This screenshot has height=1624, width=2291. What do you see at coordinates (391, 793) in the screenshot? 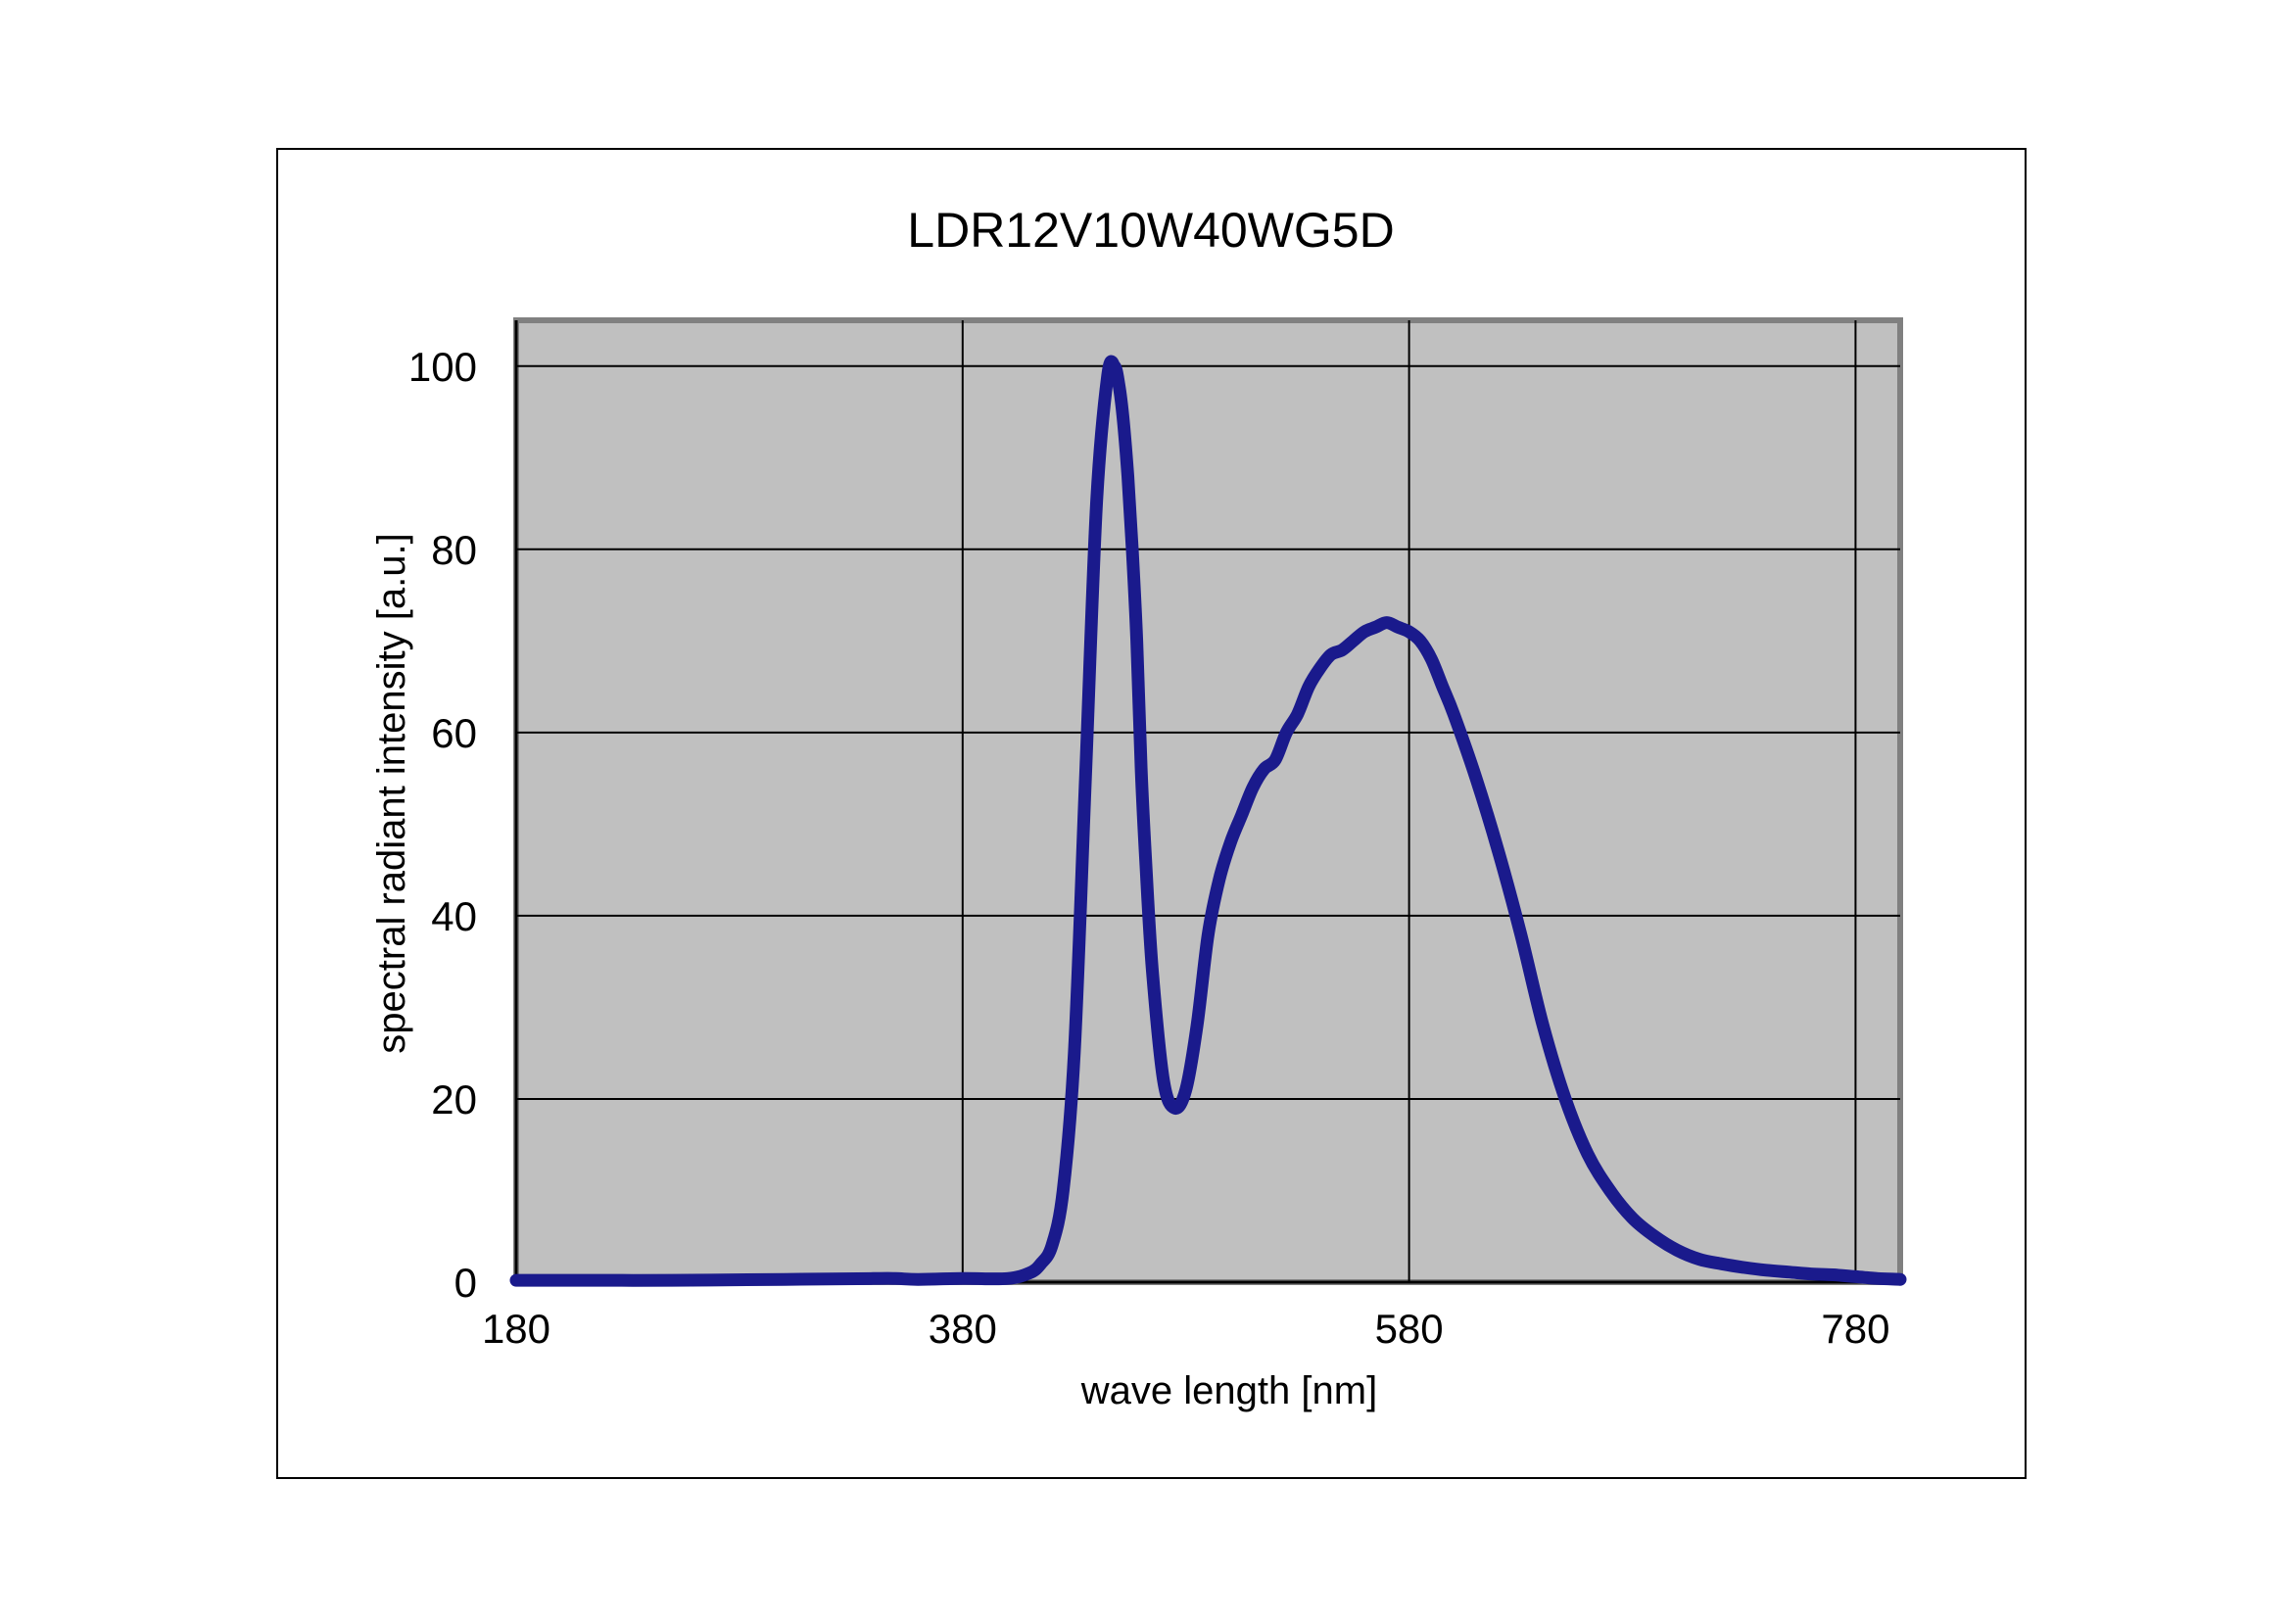
I see `y-axis-label: spectral radiant intensity [a.u.]` at bounding box center [391, 793].